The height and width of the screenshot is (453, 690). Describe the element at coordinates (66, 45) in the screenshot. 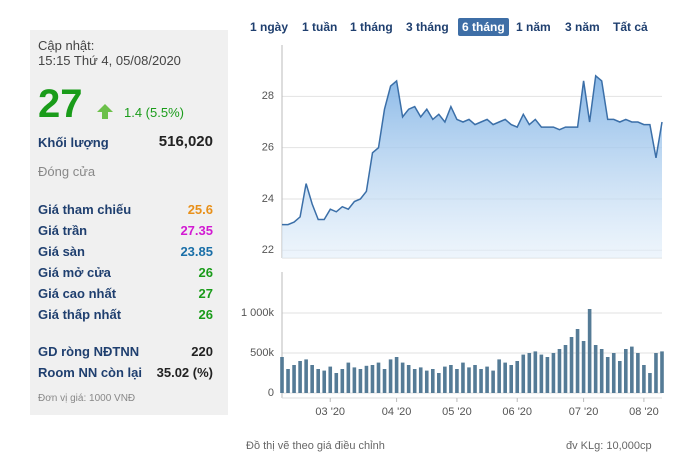

I see `update-label: Cập nhật:` at that location.